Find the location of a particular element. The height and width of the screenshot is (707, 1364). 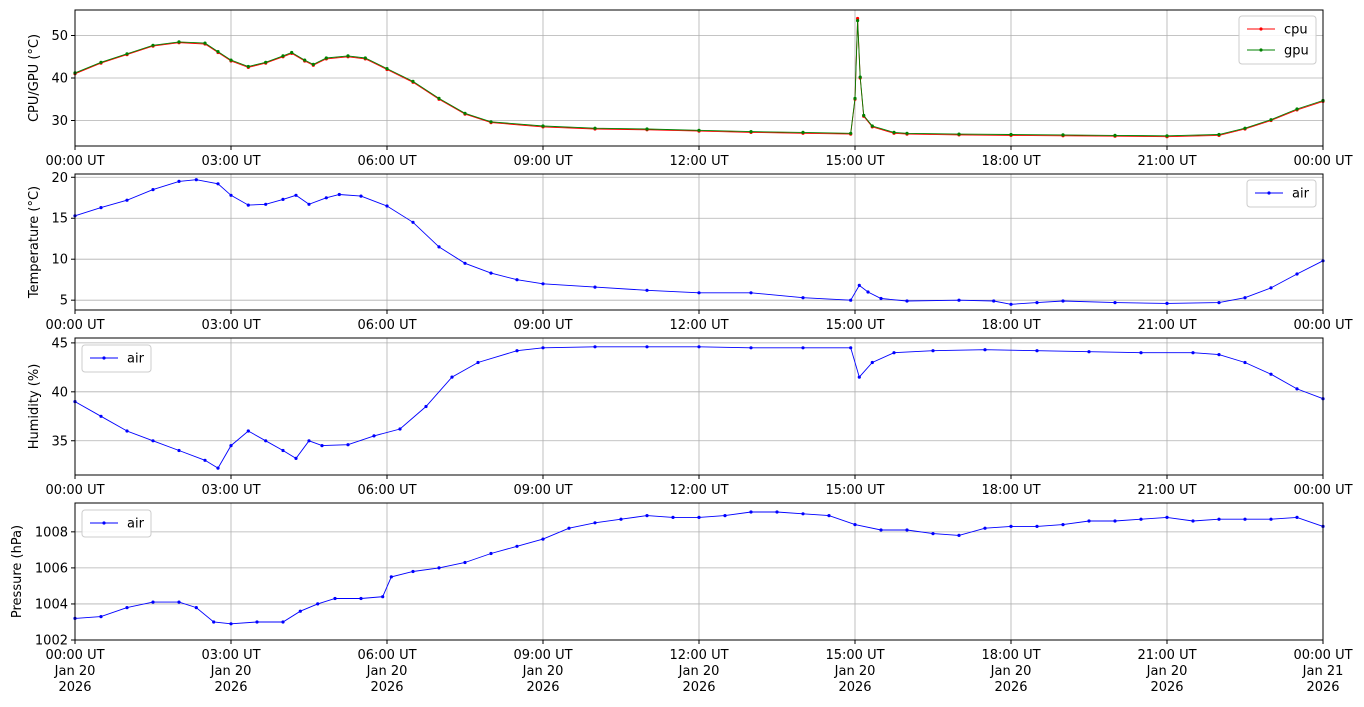

x-tick-label: 00:00 UT Jan 21 2026 is located at coordinates (1322, 671).